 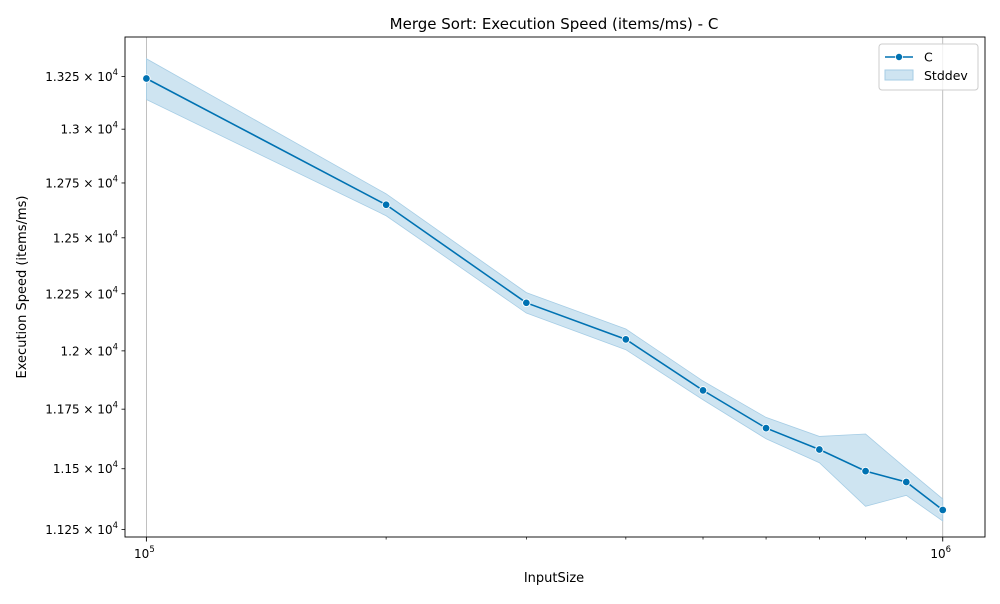 What do you see at coordinates (144, 553) in the screenshot?
I see `x-tick-label: 10⁵` at bounding box center [144, 553].